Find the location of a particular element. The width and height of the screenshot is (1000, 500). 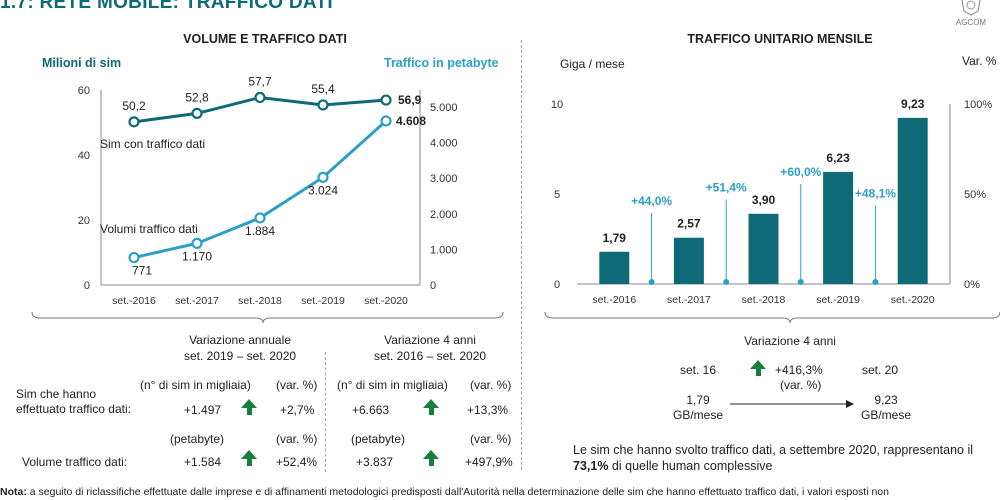

volume-data-label: 1.170 is located at coordinates (197, 256).